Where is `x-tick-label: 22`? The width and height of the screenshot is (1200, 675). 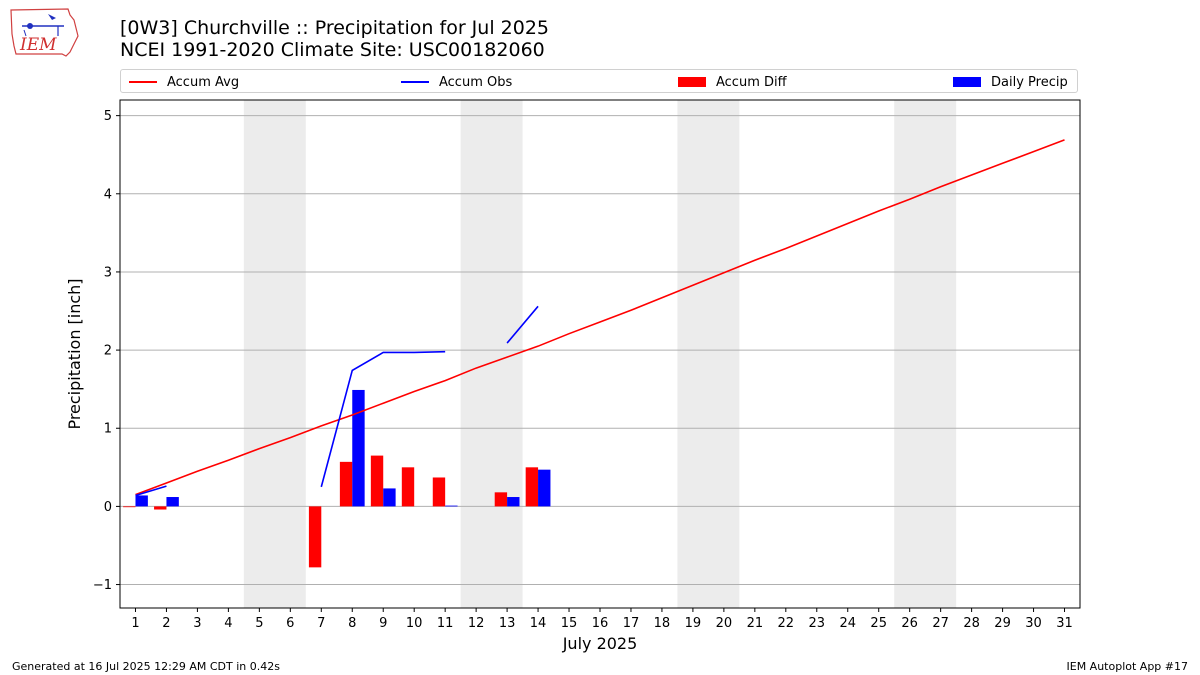 x-tick-label: 22 is located at coordinates (786, 623).